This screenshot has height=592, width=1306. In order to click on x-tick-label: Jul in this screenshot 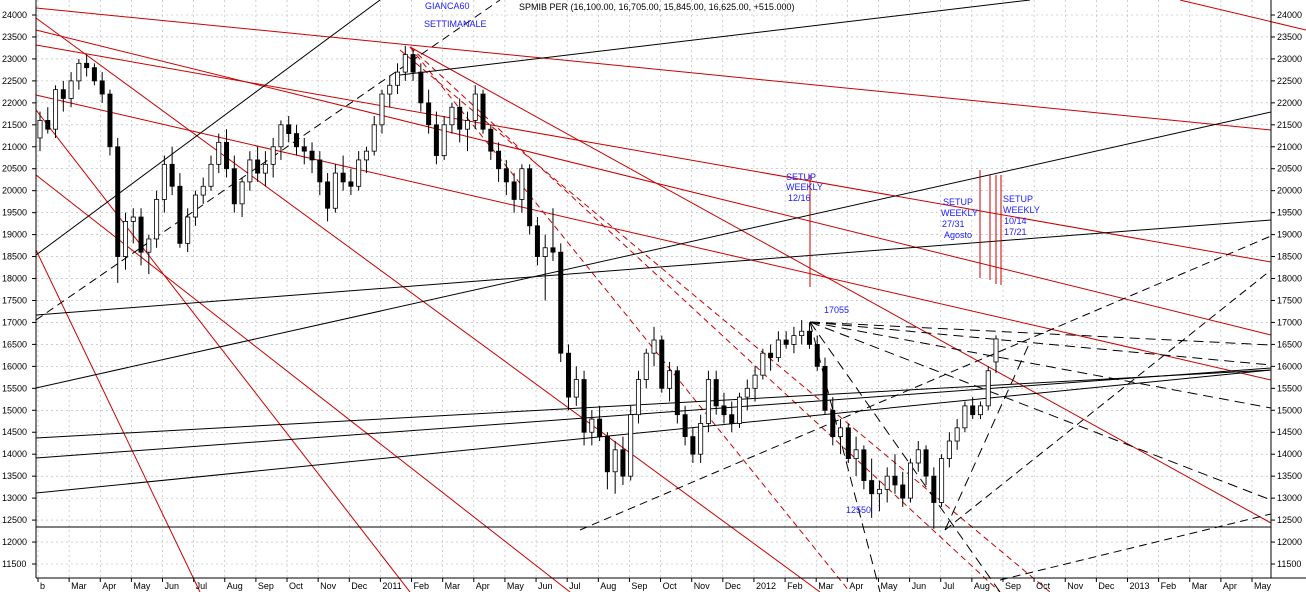, I will do `click(202, 586)`.